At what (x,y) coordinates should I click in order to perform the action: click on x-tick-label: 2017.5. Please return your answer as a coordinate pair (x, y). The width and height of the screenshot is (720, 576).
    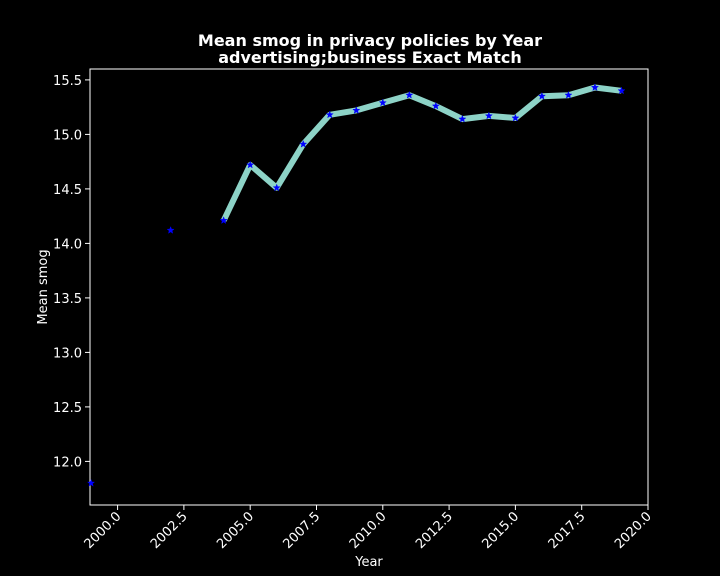
    Looking at the image, I should click on (567, 530).